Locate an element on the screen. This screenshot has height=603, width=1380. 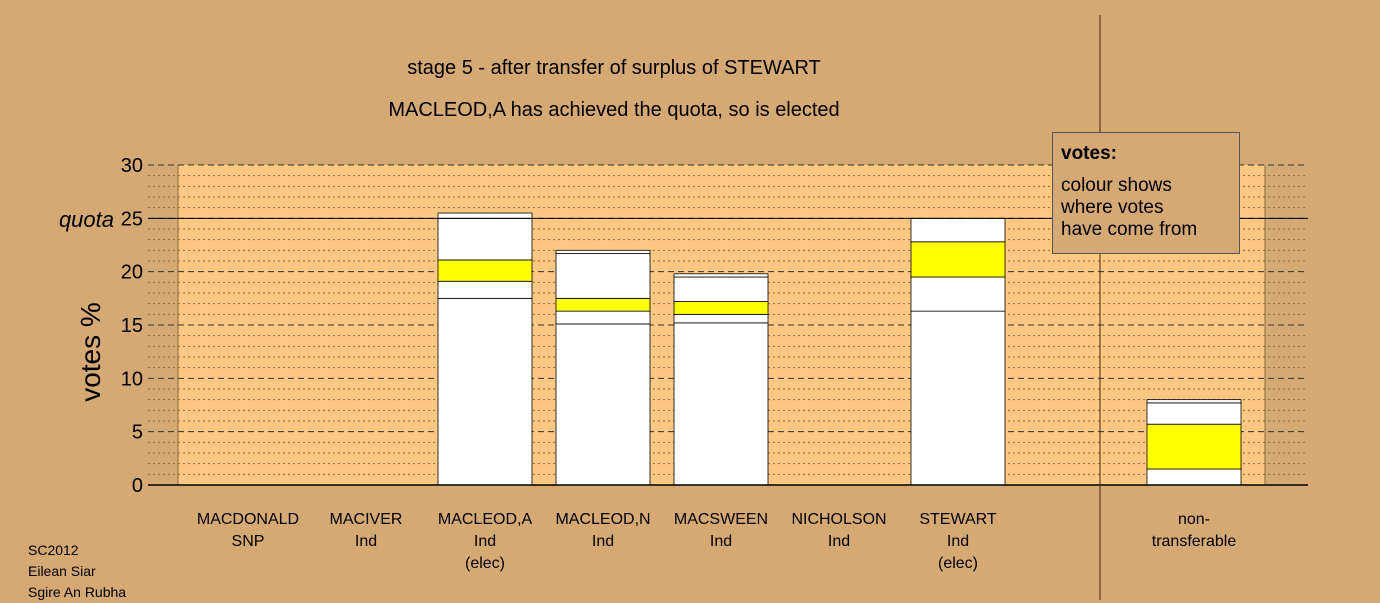
y-tick-label: 30 is located at coordinates (132, 166).